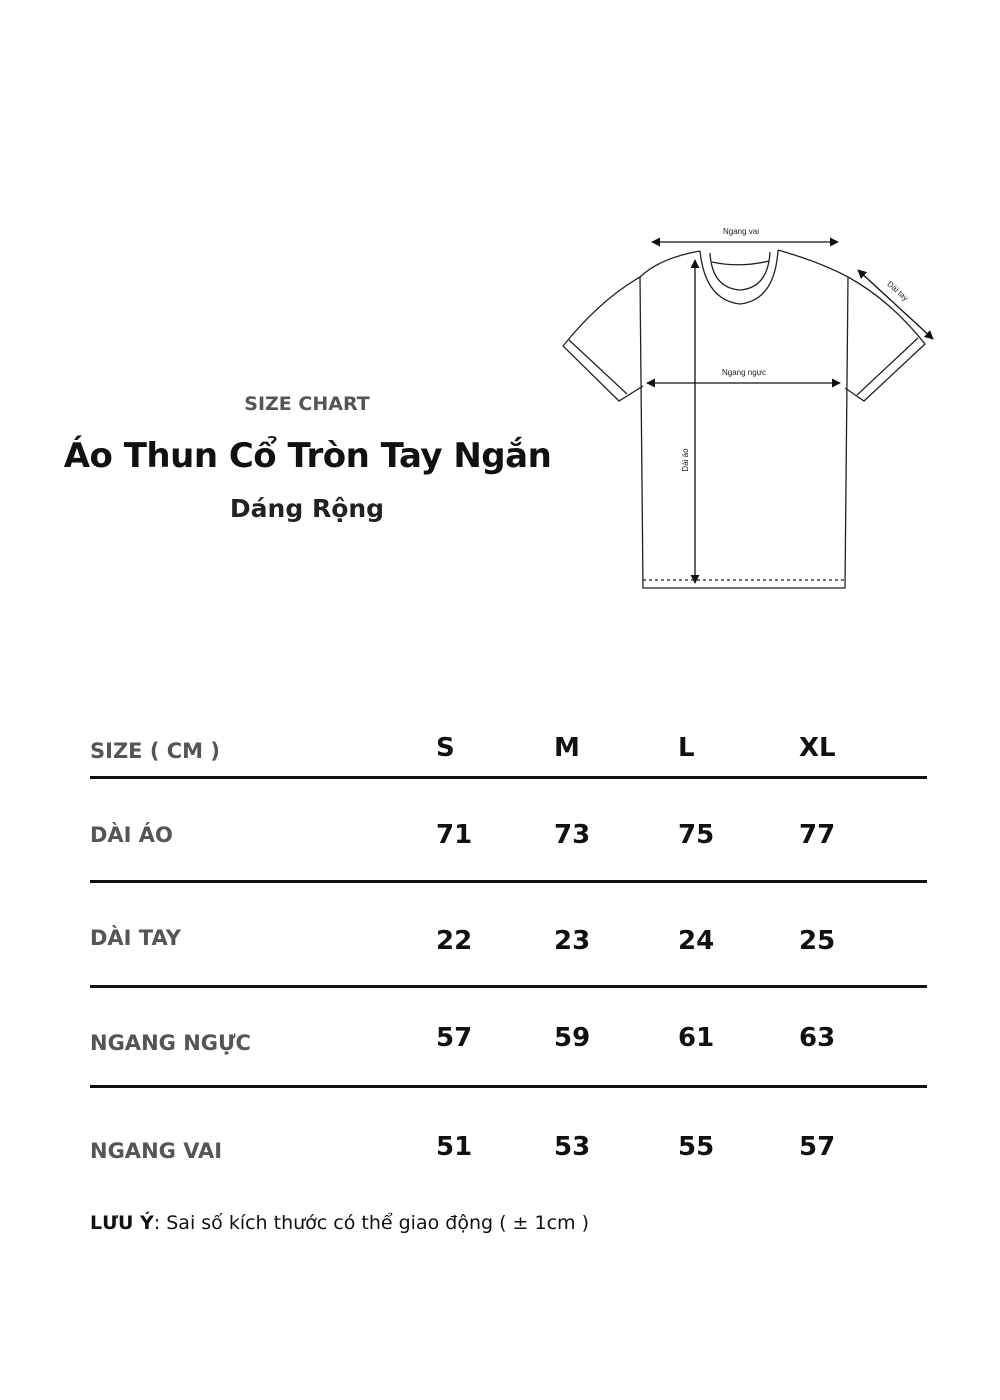 This screenshot has width=1000, height=1400. What do you see at coordinates (741, 231) in the screenshot?
I see `shoulder-label: Ngang vai` at bounding box center [741, 231].